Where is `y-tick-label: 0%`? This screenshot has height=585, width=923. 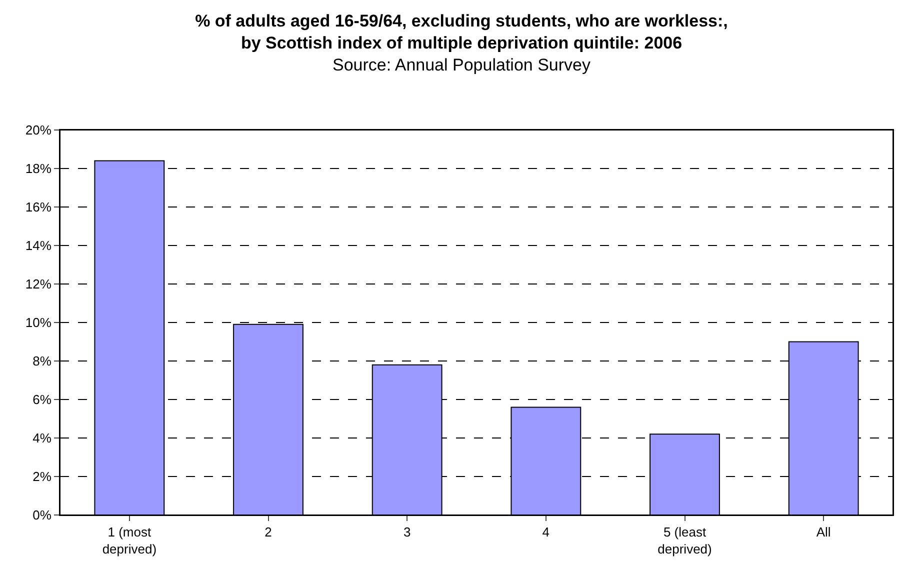 y-tick-label: 0% is located at coordinates (42, 515).